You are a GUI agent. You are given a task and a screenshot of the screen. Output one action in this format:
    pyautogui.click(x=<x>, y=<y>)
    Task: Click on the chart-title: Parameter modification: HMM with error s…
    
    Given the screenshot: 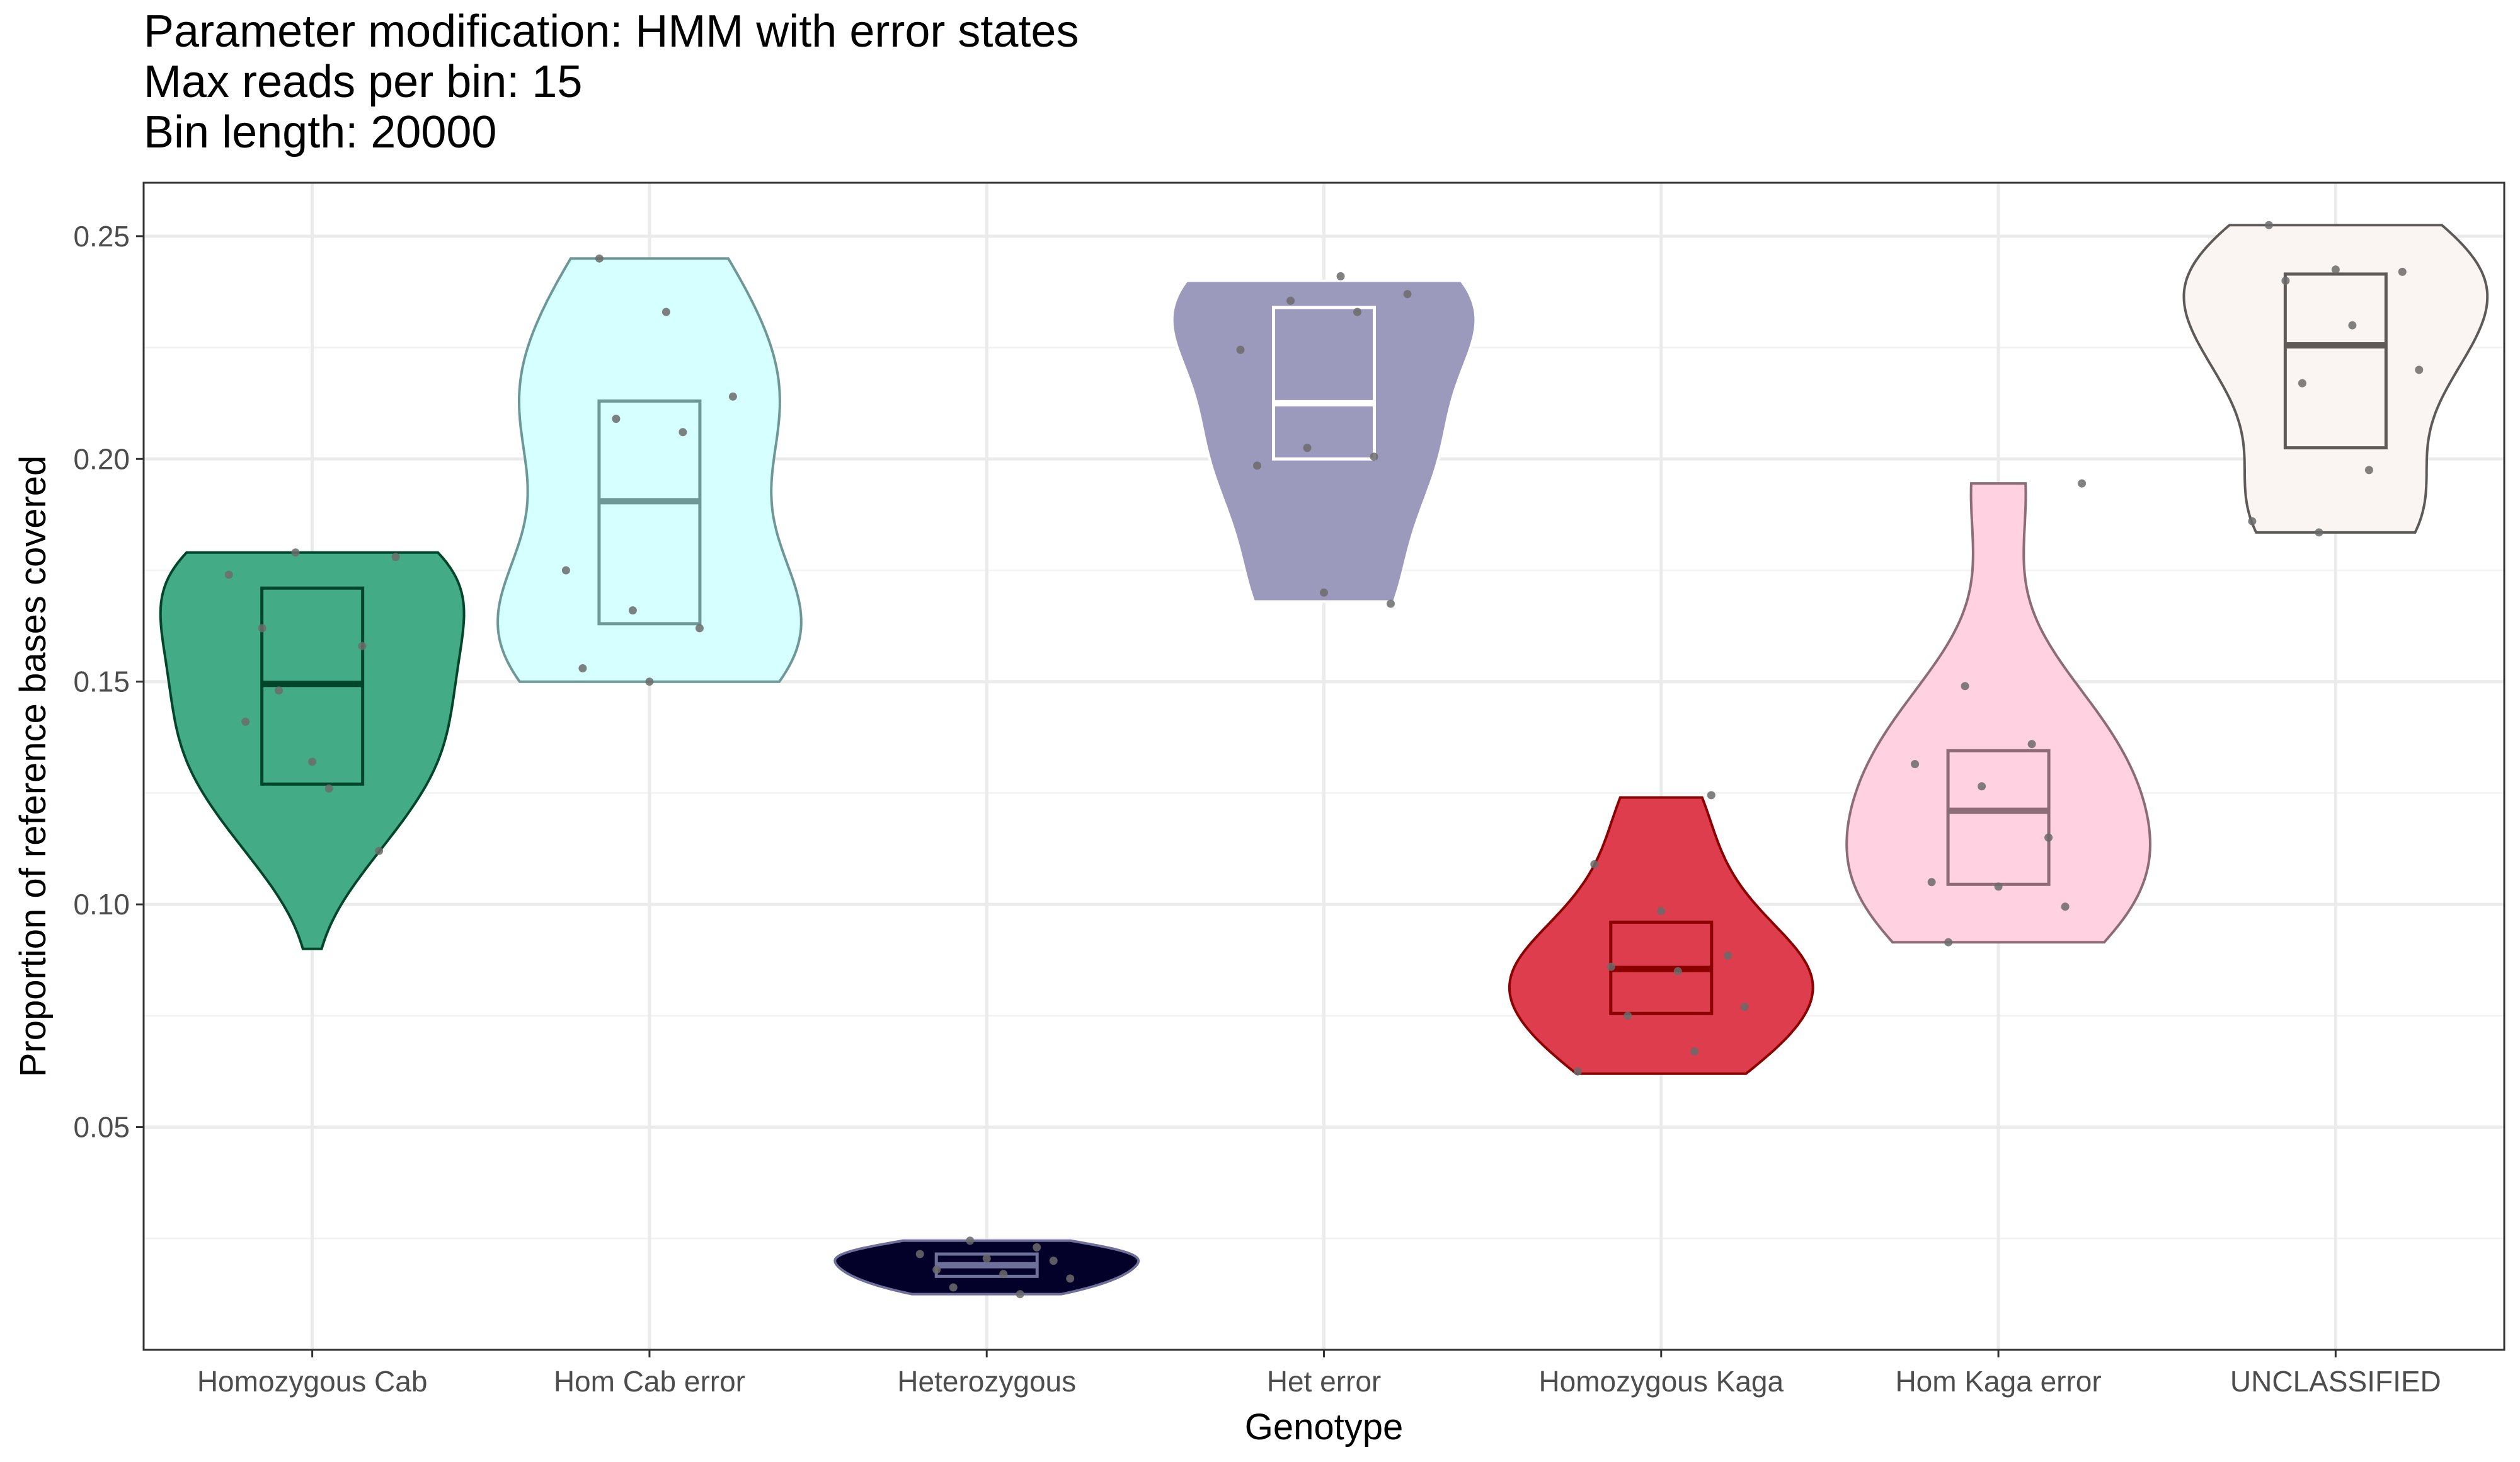 What is the action you would take?
    pyautogui.click(x=611, y=82)
    